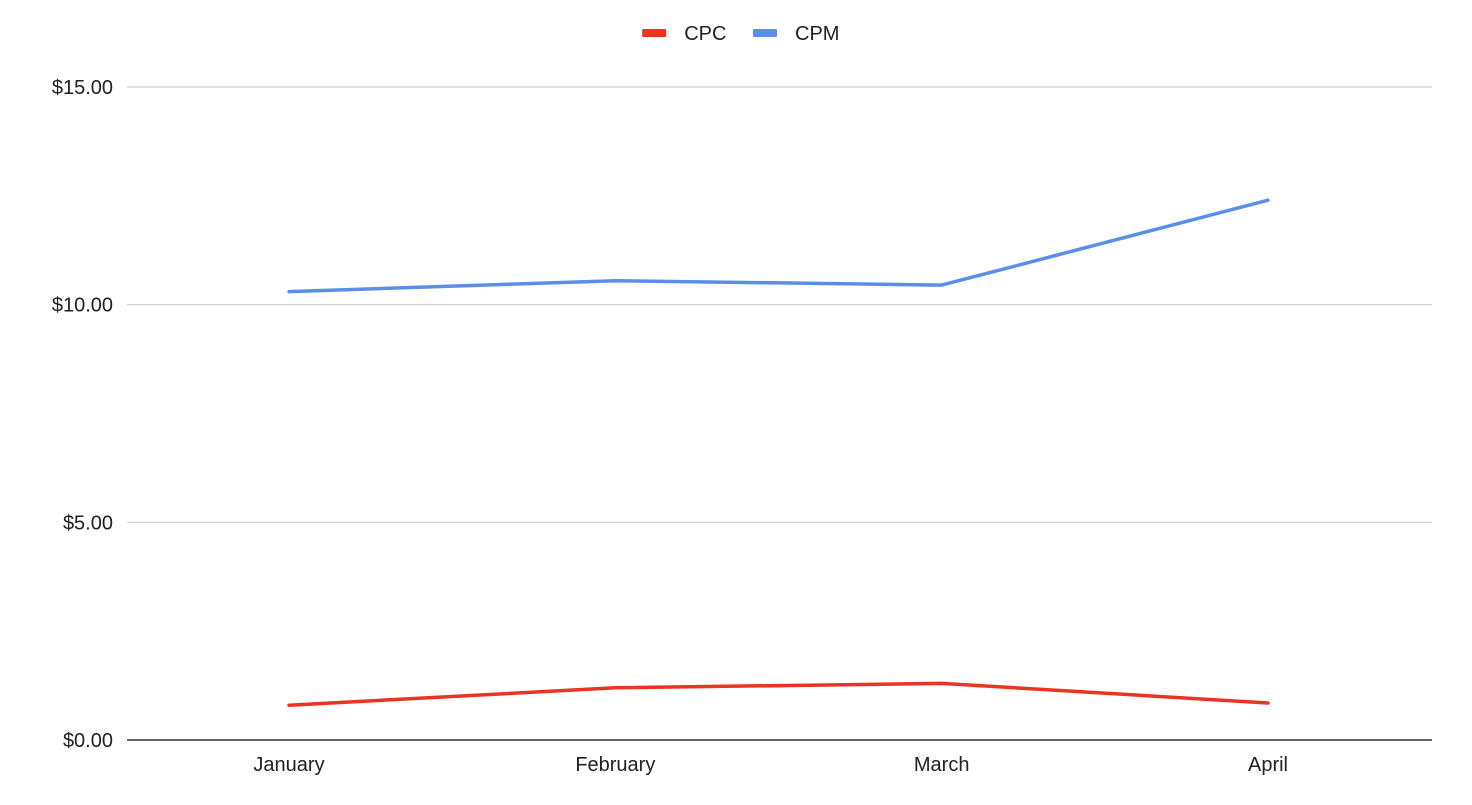 This screenshot has height=805, width=1472. I want to click on x-tick-label-april: April, so click(1268, 765).